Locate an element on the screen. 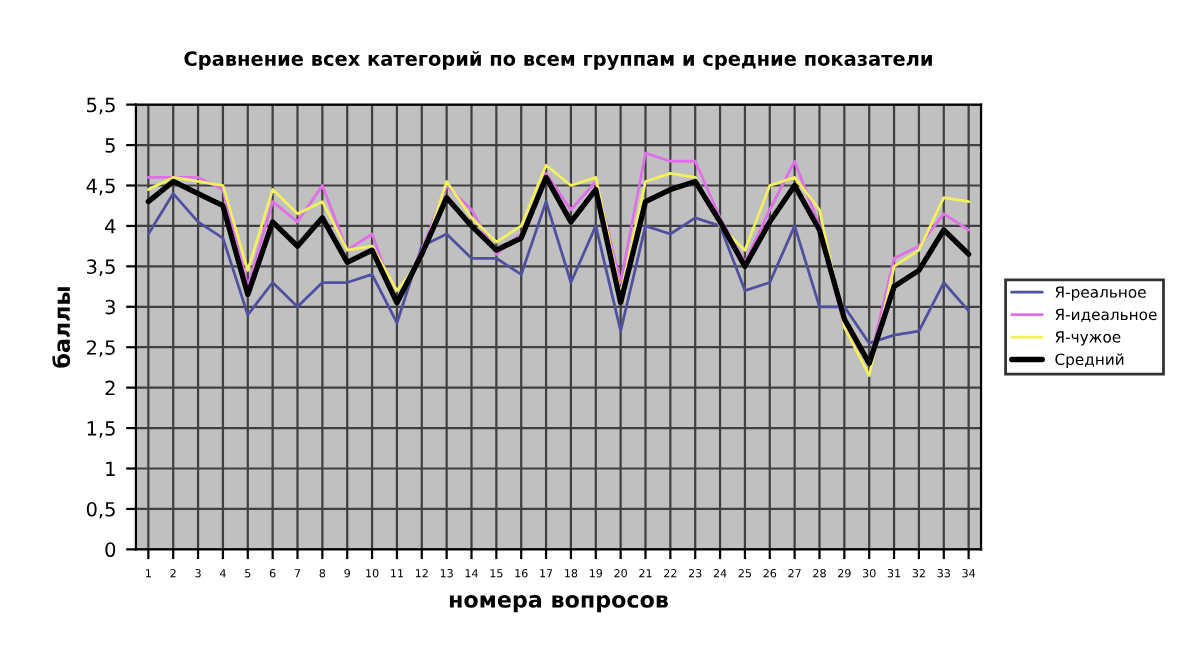  y-tick-label: 3 is located at coordinates (110, 307).